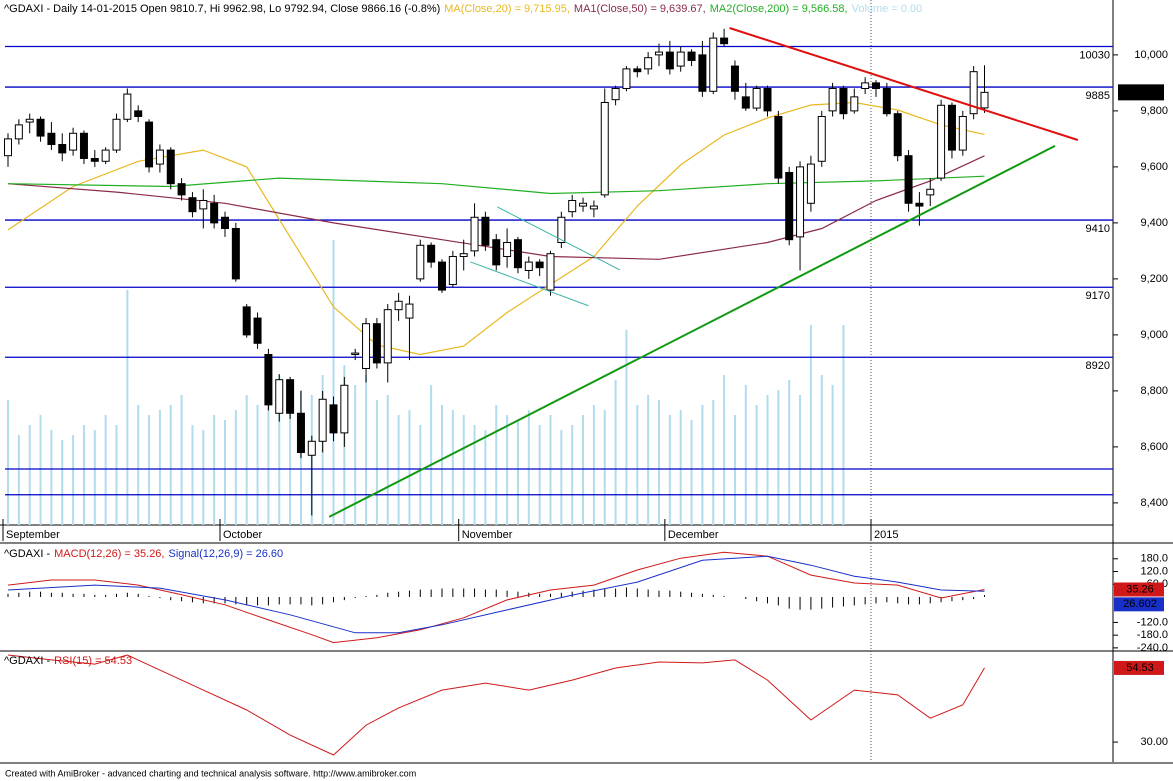 The height and width of the screenshot is (781, 1173). Describe the element at coordinates (1154, 447) in the screenshot. I see `y-tick-label: 8,600` at that location.